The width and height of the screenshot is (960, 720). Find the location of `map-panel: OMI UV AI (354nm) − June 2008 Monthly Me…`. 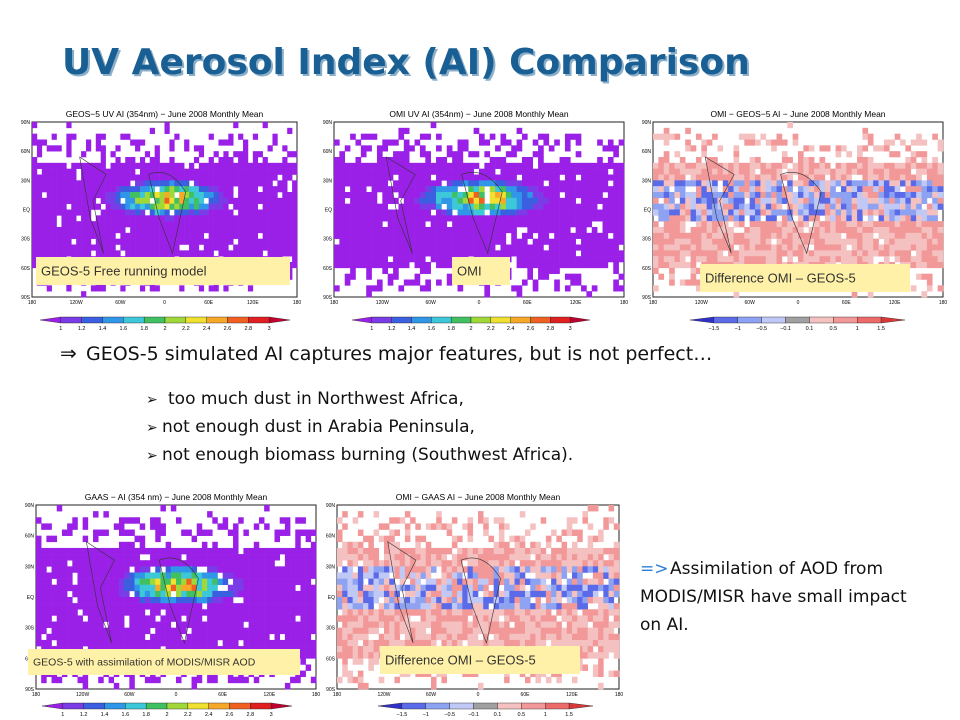

map-panel: OMI UV AI (354nm) − June 2008 Monthly Me… is located at coordinates (476, 220).